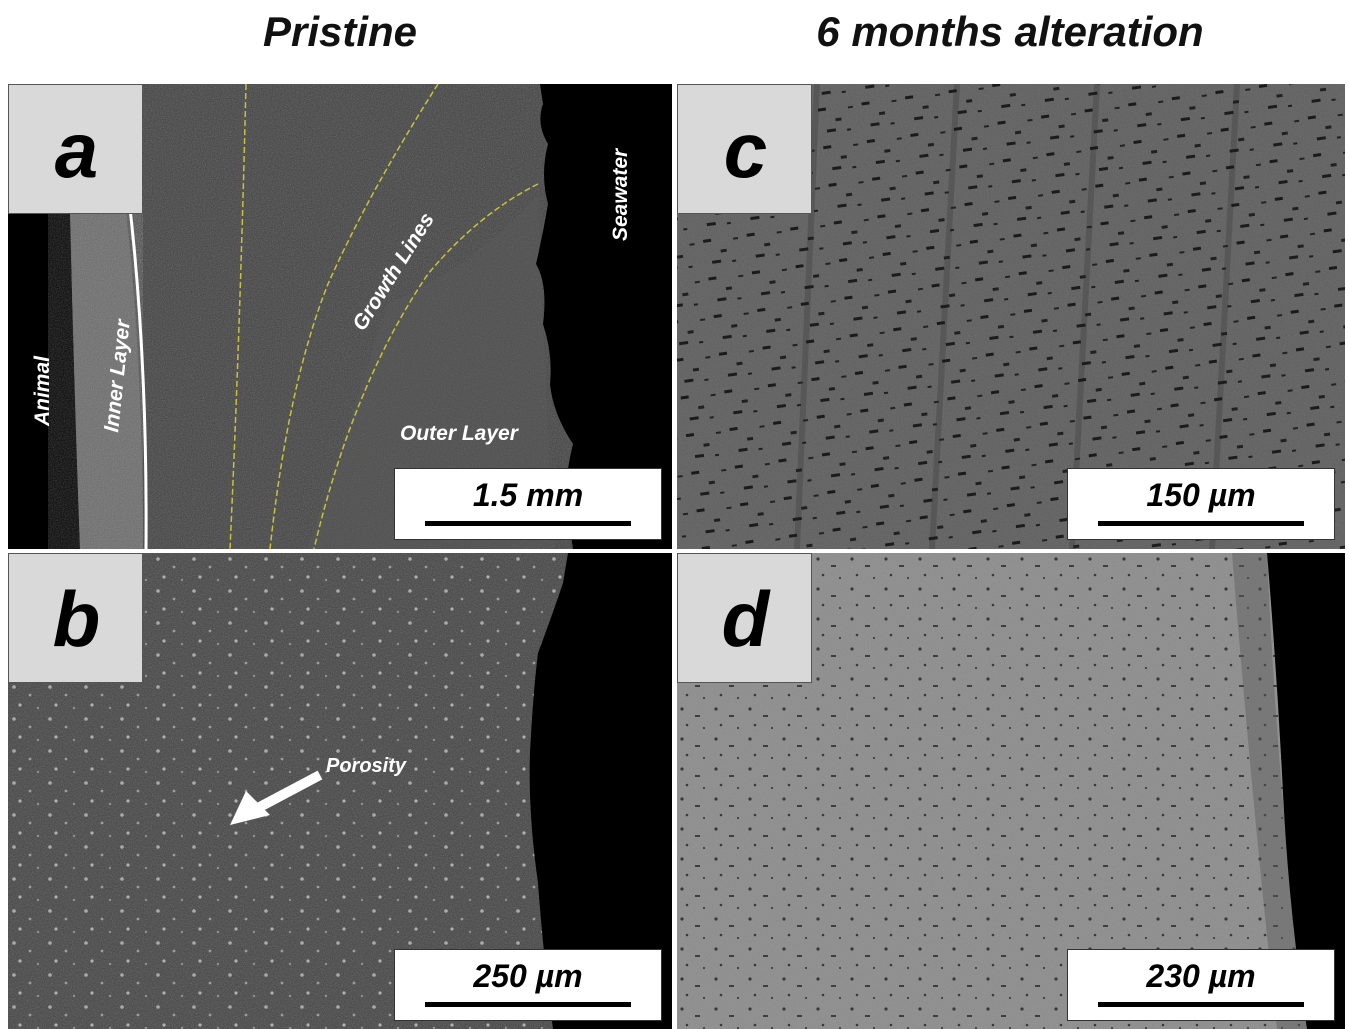  I want to click on panel-d-letter-box: d, so click(744, 618).